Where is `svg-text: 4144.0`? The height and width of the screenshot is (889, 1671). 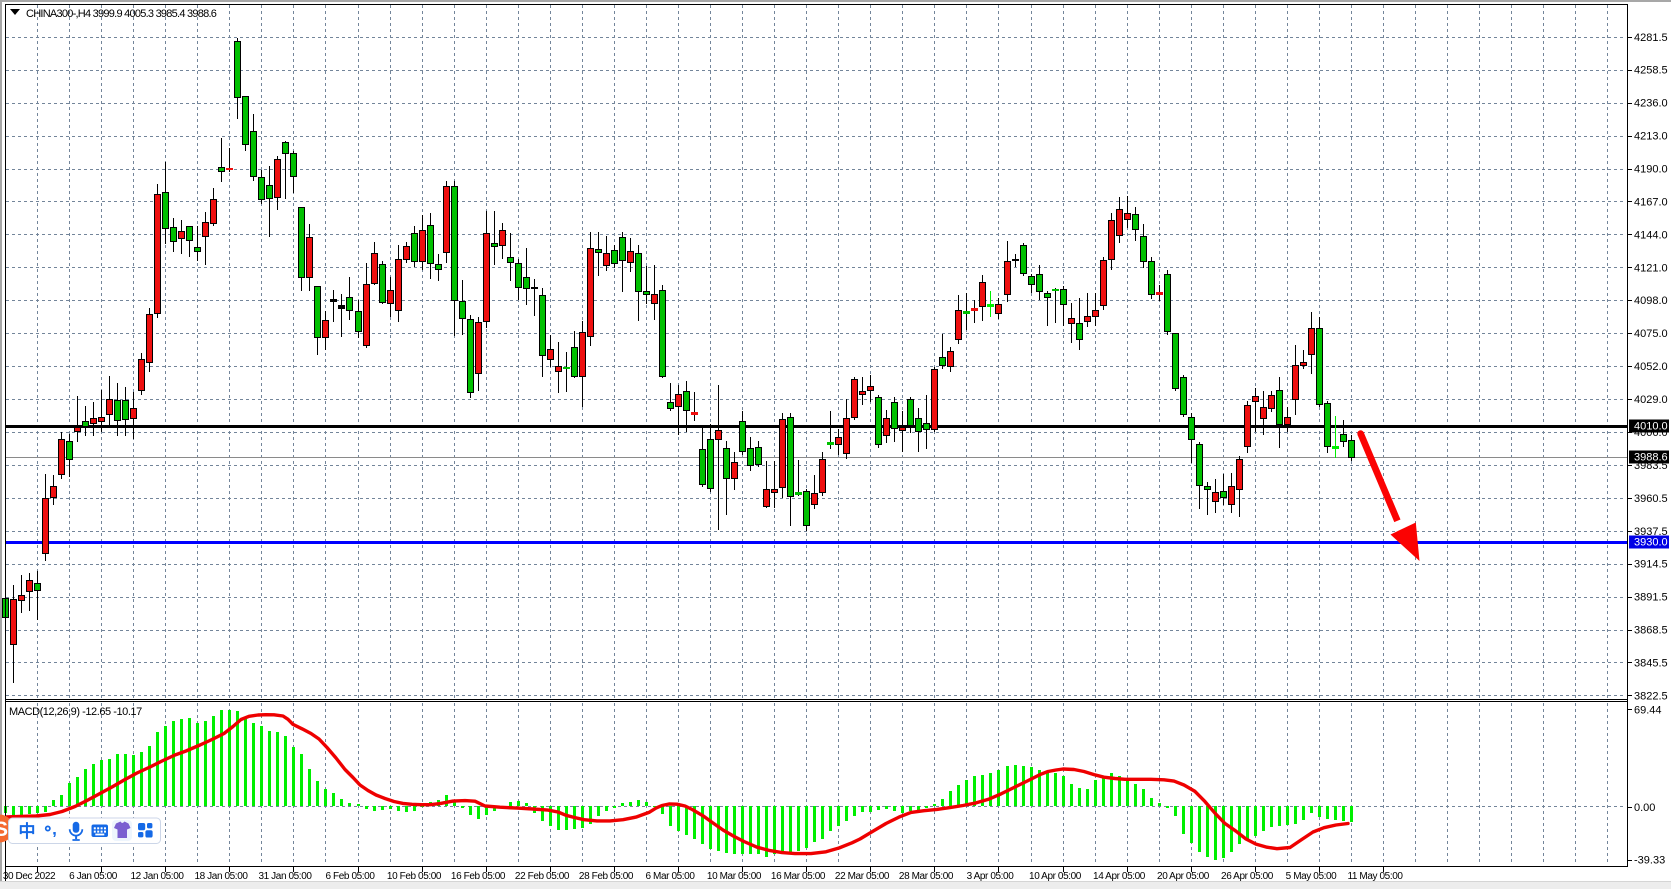
svg-text: 4144.0 is located at coordinates (1651, 235).